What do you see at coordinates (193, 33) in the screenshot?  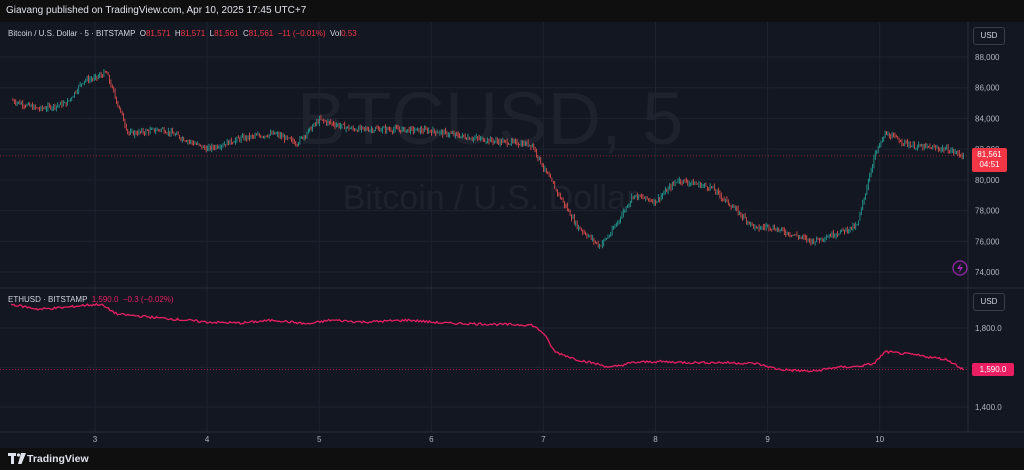 I see `high-value: 81,571` at bounding box center [193, 33].